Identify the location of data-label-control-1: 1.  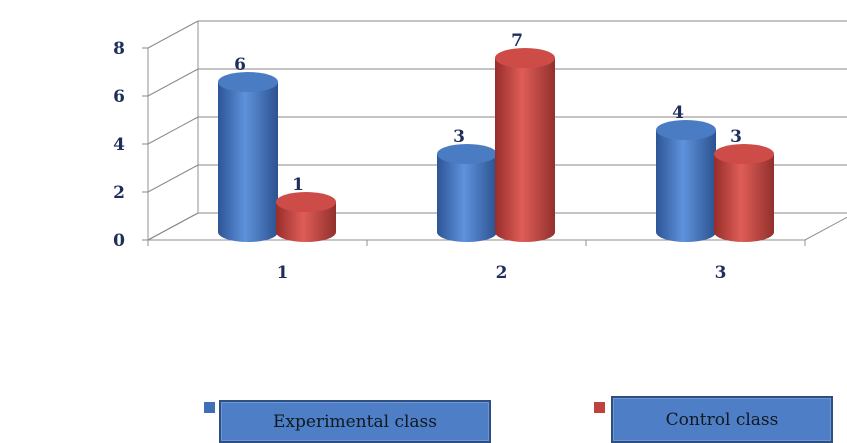
(298, 185).